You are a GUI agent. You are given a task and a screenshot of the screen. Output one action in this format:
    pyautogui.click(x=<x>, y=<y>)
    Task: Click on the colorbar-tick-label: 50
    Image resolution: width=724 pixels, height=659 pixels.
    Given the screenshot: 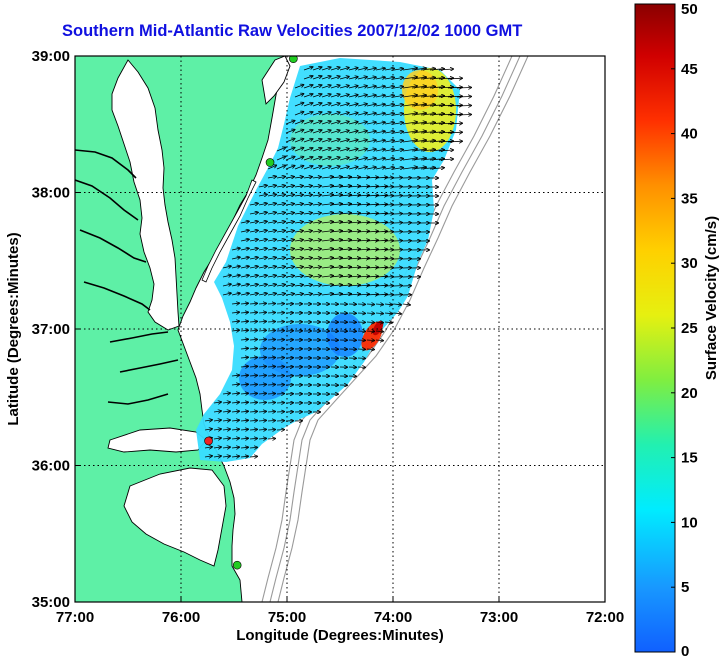 What is the action you would take?
    pyautogui.click(x=689, y=9)
    